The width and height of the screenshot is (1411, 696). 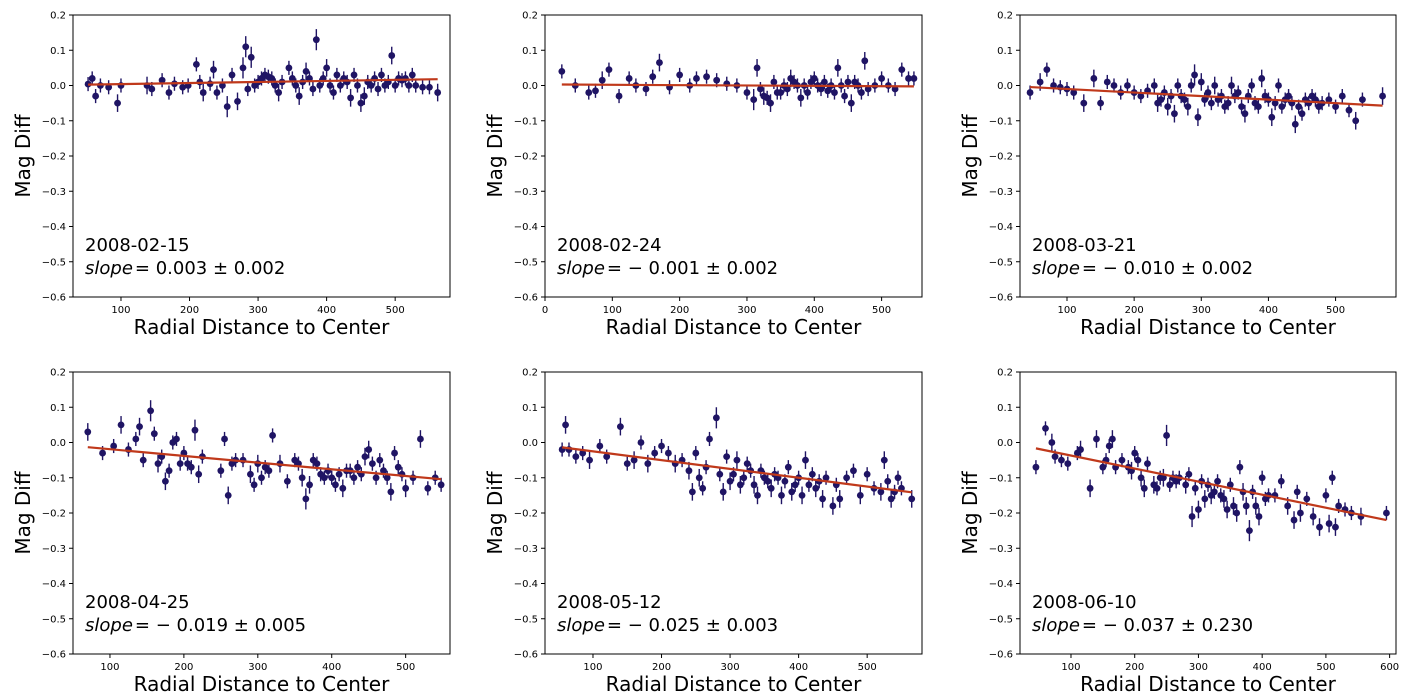 What do you see at coordinates (195, 625) in the screenshot?
I see `slope-annotation: slope = − 0.019 ± 0.005` at bounding box center [195, 625].